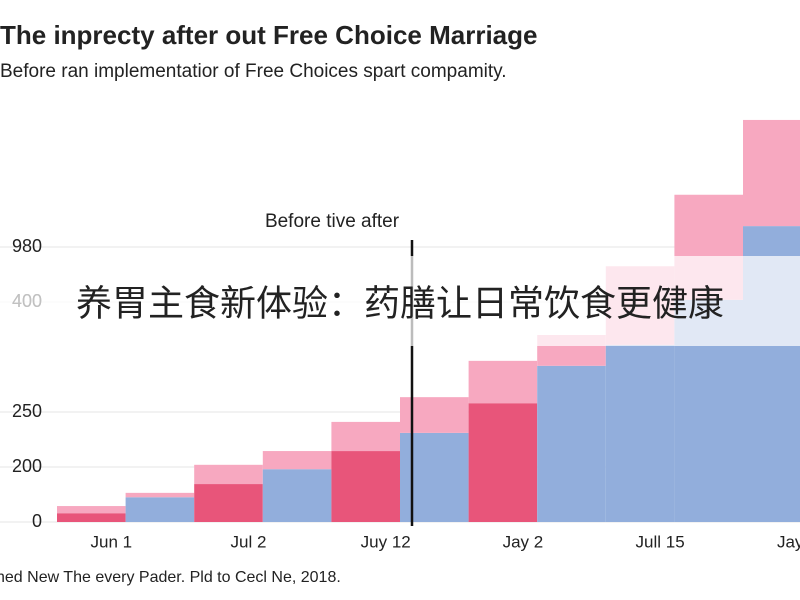 This screenshot has width=800, height=600. I want to click on y-tick-label: 250, so click(27, 411).